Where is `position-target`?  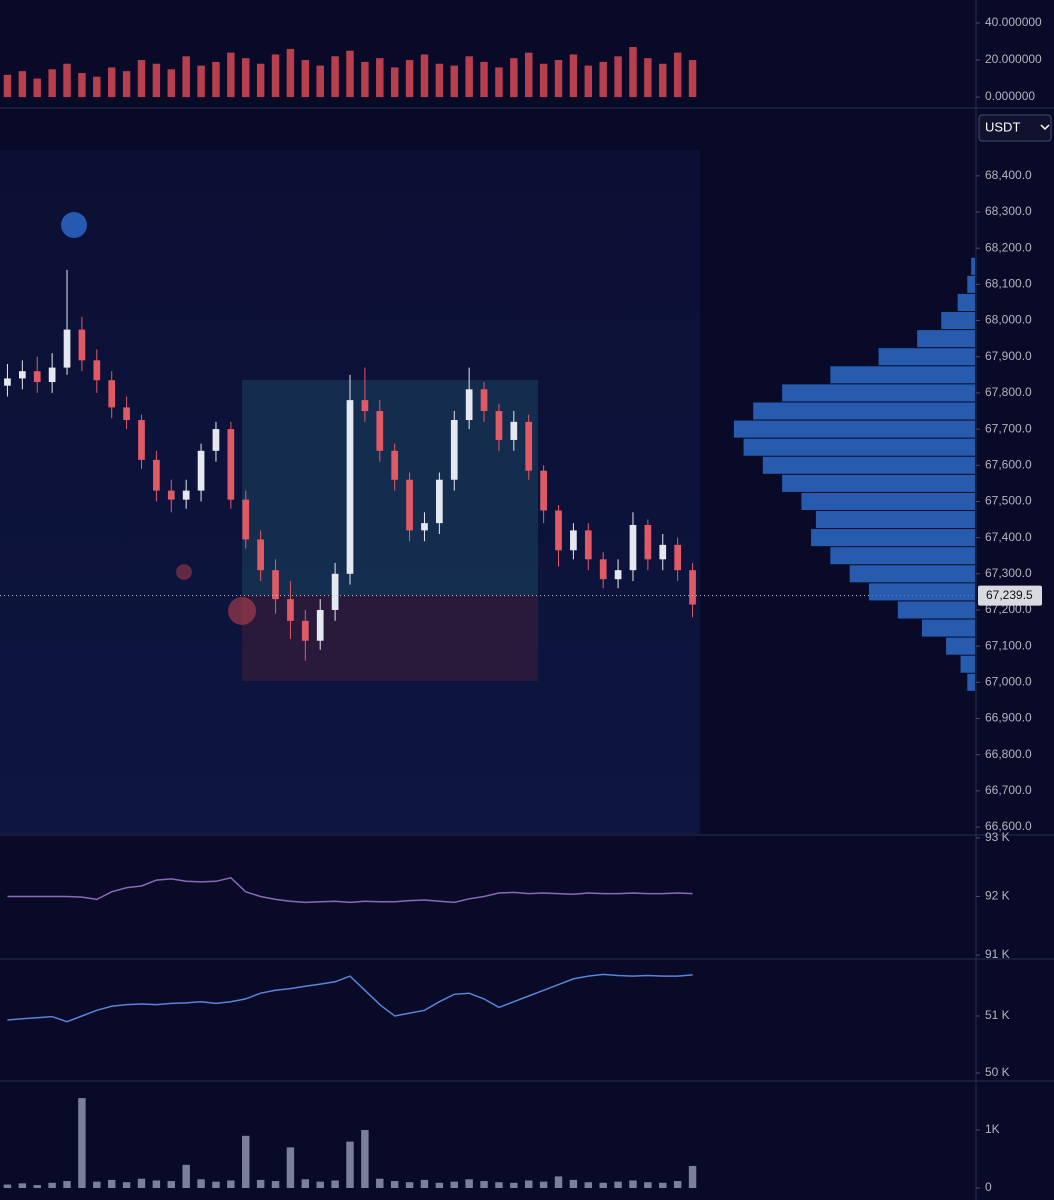 position-target is located at coordinates (390, 487).